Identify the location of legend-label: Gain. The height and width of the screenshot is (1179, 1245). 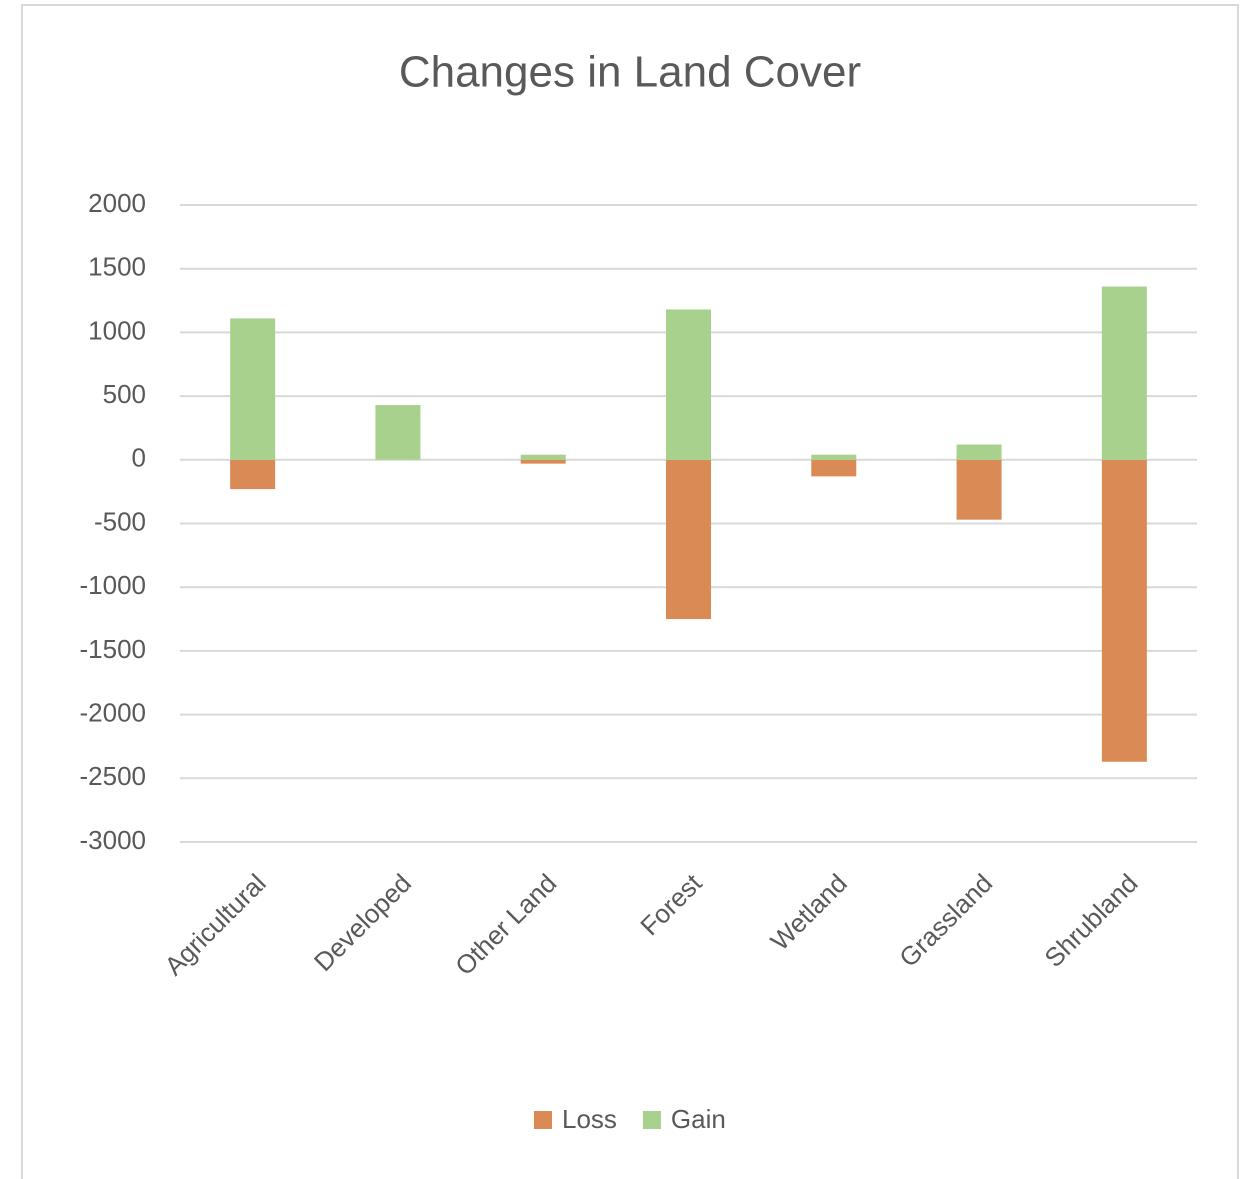
(698, 1119).